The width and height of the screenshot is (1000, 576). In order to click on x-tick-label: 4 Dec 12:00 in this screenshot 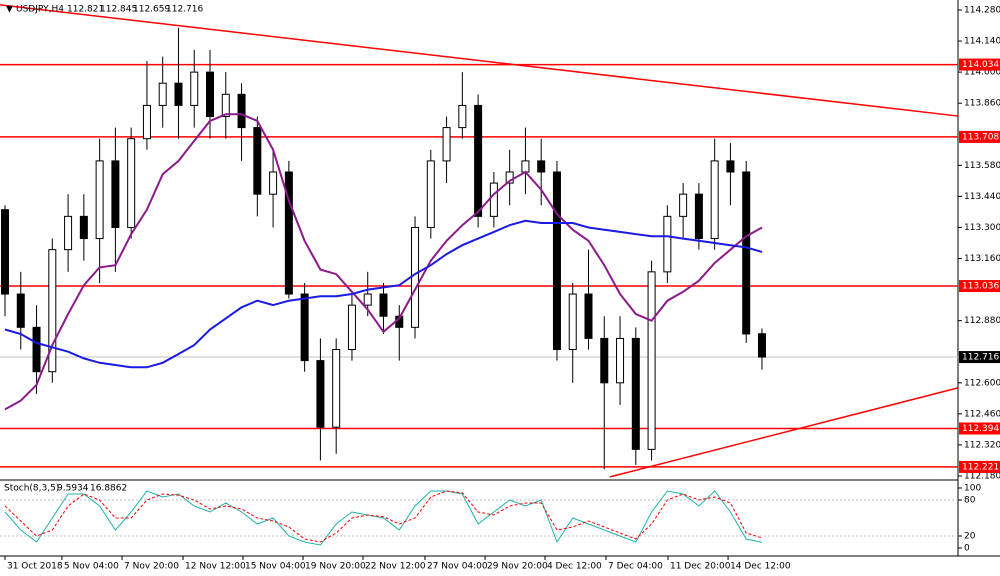, I will do `click(574, 567)`.